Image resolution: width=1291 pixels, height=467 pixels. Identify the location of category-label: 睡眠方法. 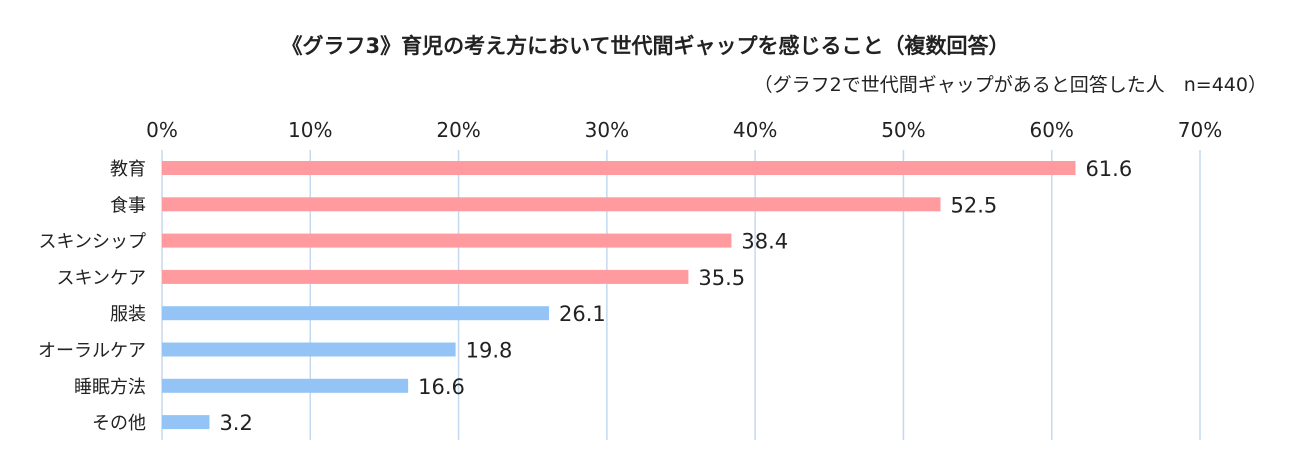
(110, 387).